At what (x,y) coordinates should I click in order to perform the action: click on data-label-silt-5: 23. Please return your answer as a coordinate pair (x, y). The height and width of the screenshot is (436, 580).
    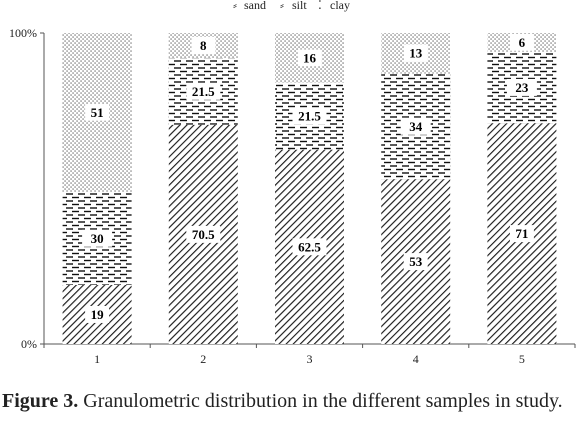
    Looking at the image, I should click on (522, 87).